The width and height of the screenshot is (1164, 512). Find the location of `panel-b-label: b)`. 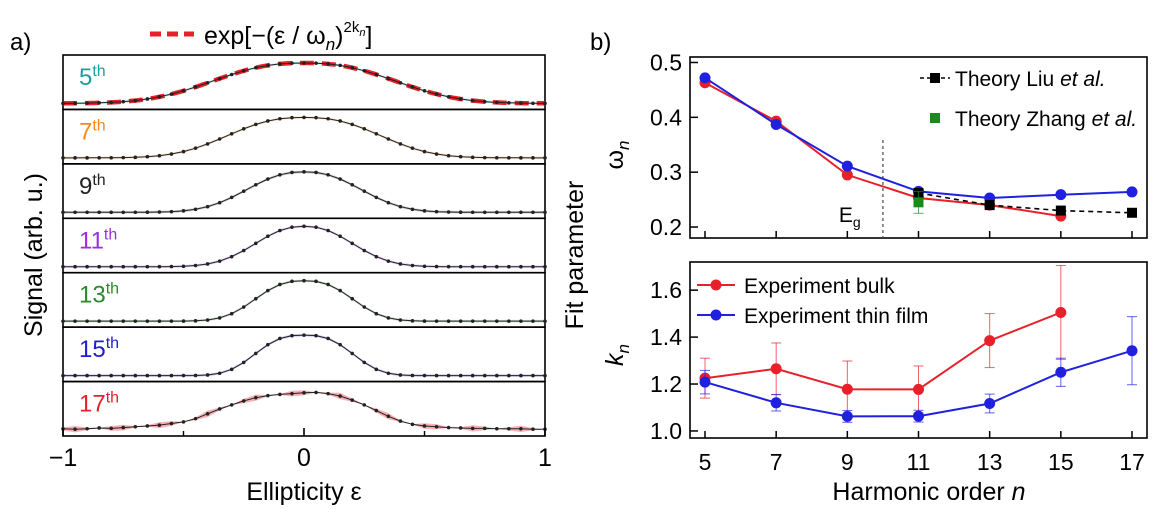

panel-b-label: b) is located at coordinates (600, 42).